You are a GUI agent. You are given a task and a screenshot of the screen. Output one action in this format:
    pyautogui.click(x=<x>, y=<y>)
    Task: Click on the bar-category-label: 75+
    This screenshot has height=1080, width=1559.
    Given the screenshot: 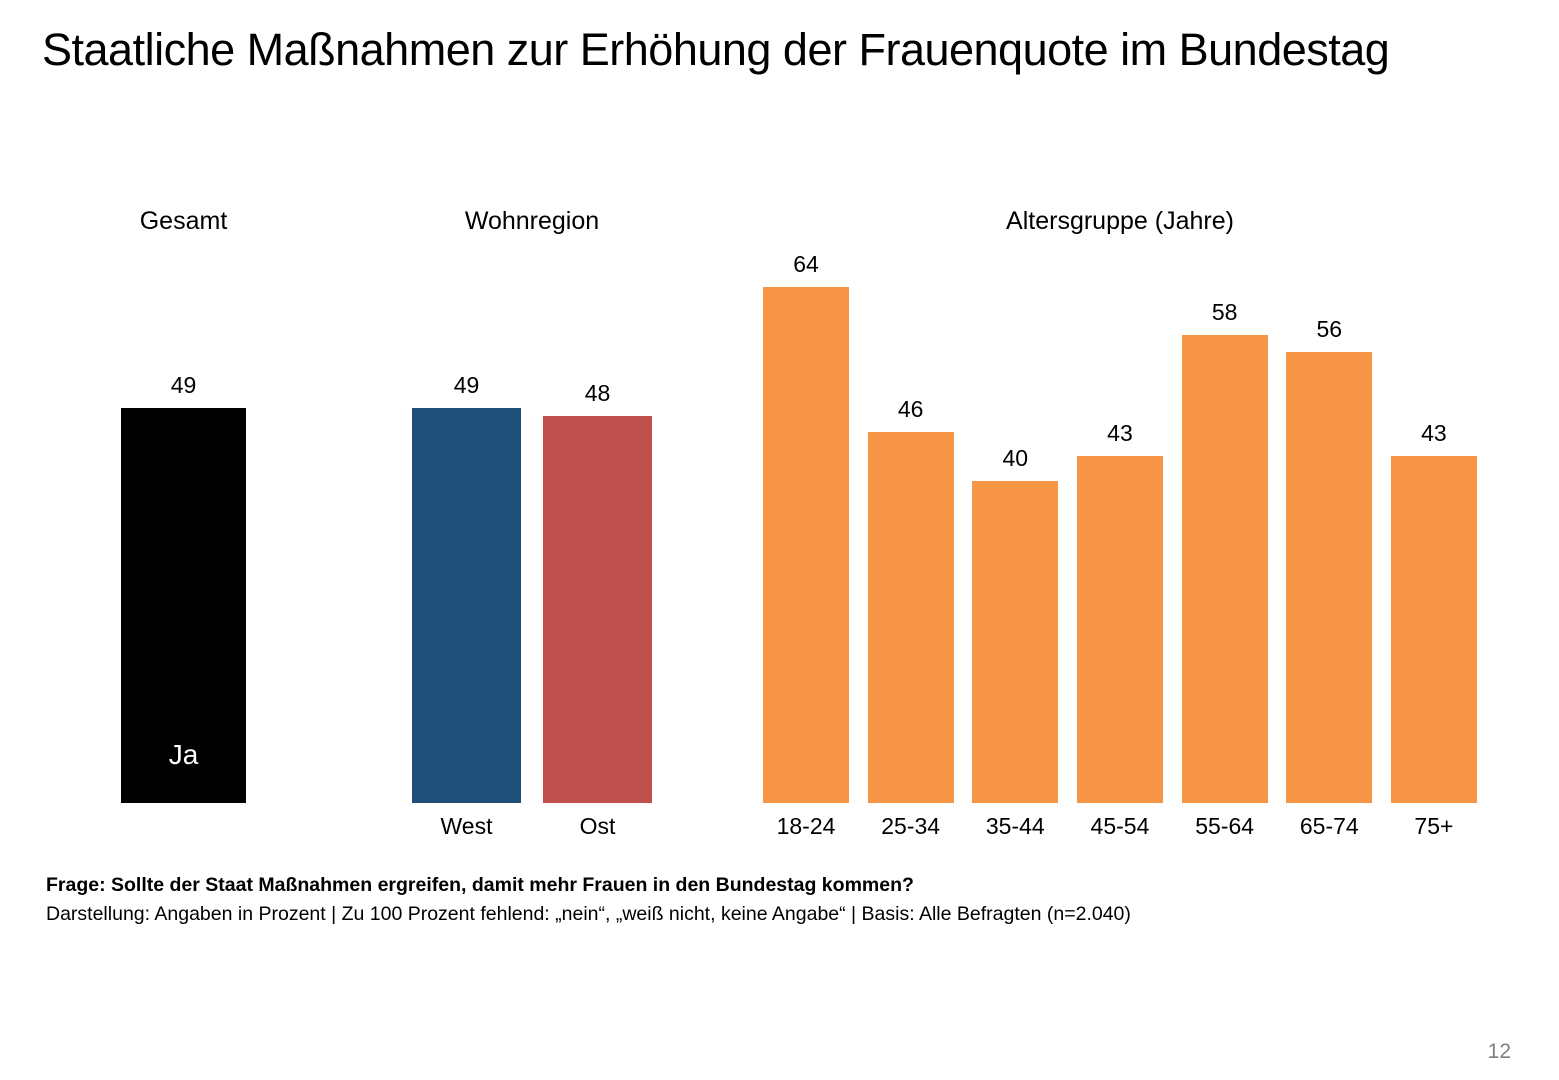 What is the action you would take?
    pyautogui.click(x=1434, y=826)
    